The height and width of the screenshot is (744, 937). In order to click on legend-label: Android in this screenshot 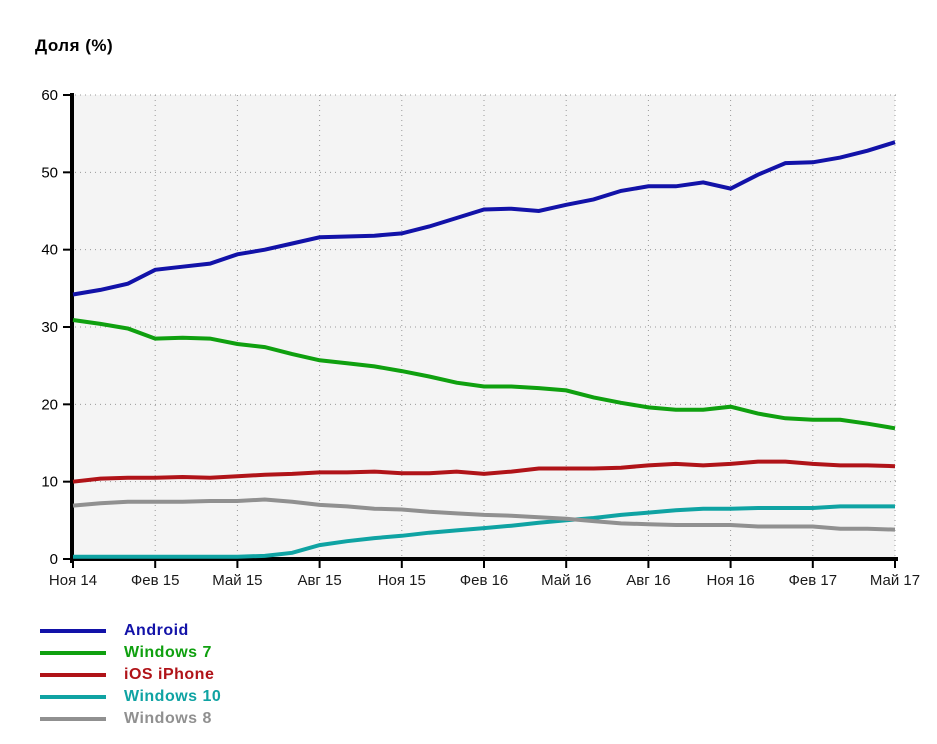, I will do `click(156, 630)`.